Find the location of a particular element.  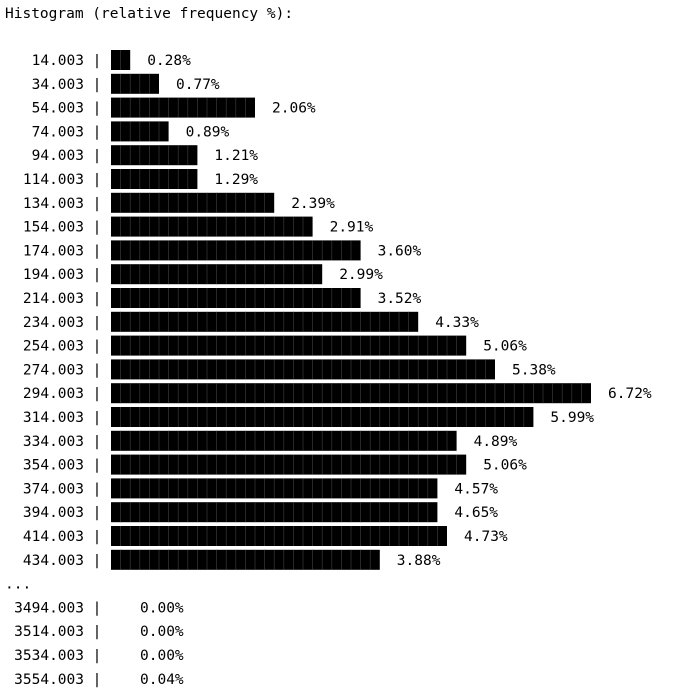

value-label: 4.33% is located at coordinates (457, 323).